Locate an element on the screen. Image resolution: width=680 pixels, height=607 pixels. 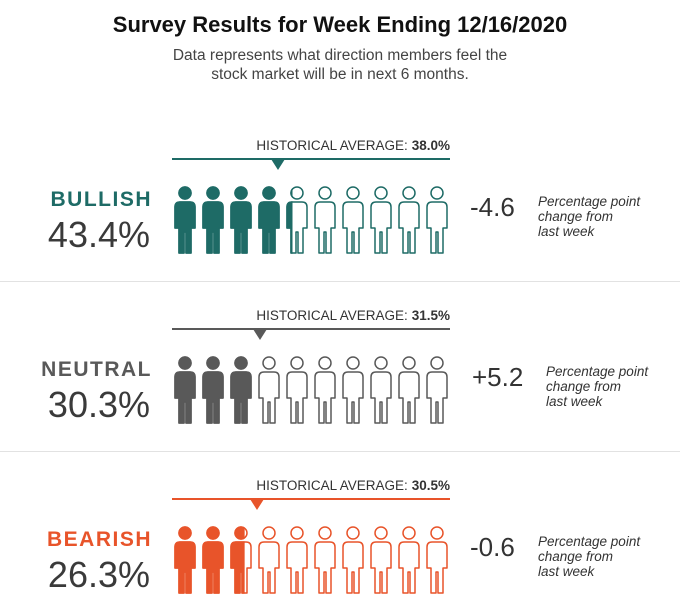
historical-average-label: HISTORICAL AVERAGE: 38.0% is located at coordinates (353, 145).